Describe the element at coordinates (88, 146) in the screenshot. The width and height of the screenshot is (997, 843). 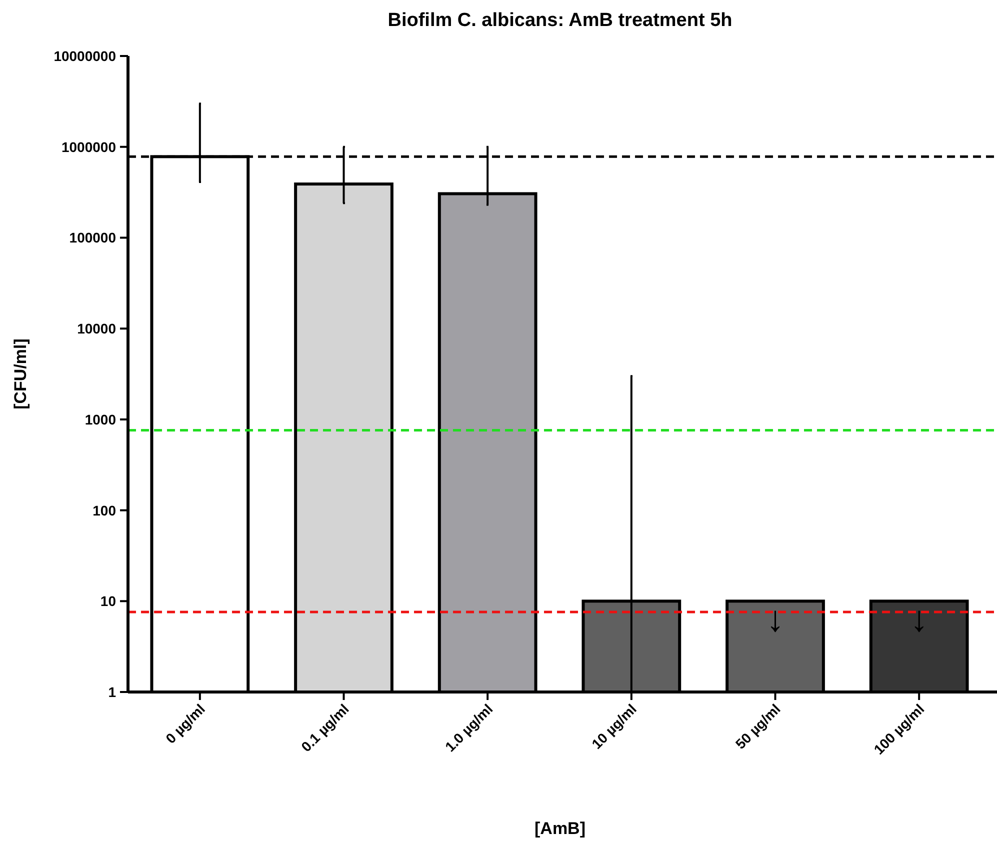
I see `y-tick-label: 1000000` at that location.